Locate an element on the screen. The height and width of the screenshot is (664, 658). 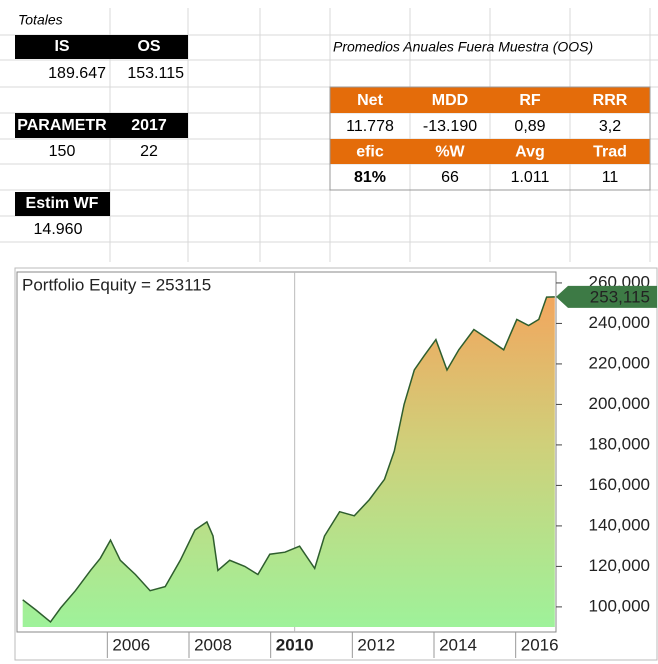
y-tick-label: 120,000 is located at coordinates (619, 565).